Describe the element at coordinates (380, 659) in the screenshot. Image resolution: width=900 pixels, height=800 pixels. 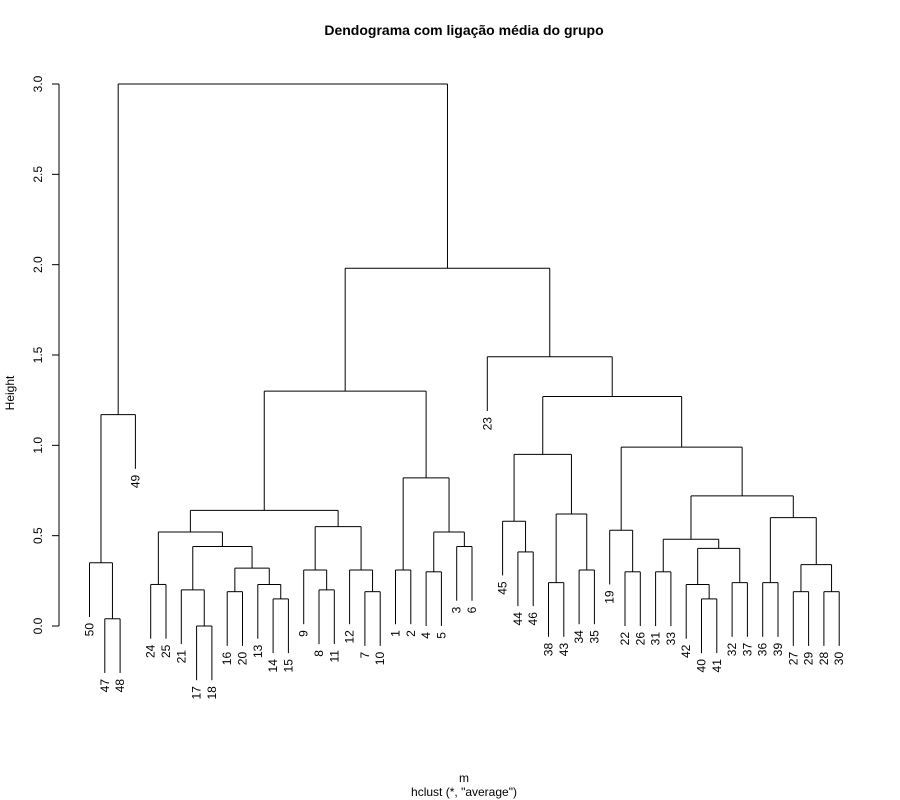
I see `leaf-label: 10` at that location.